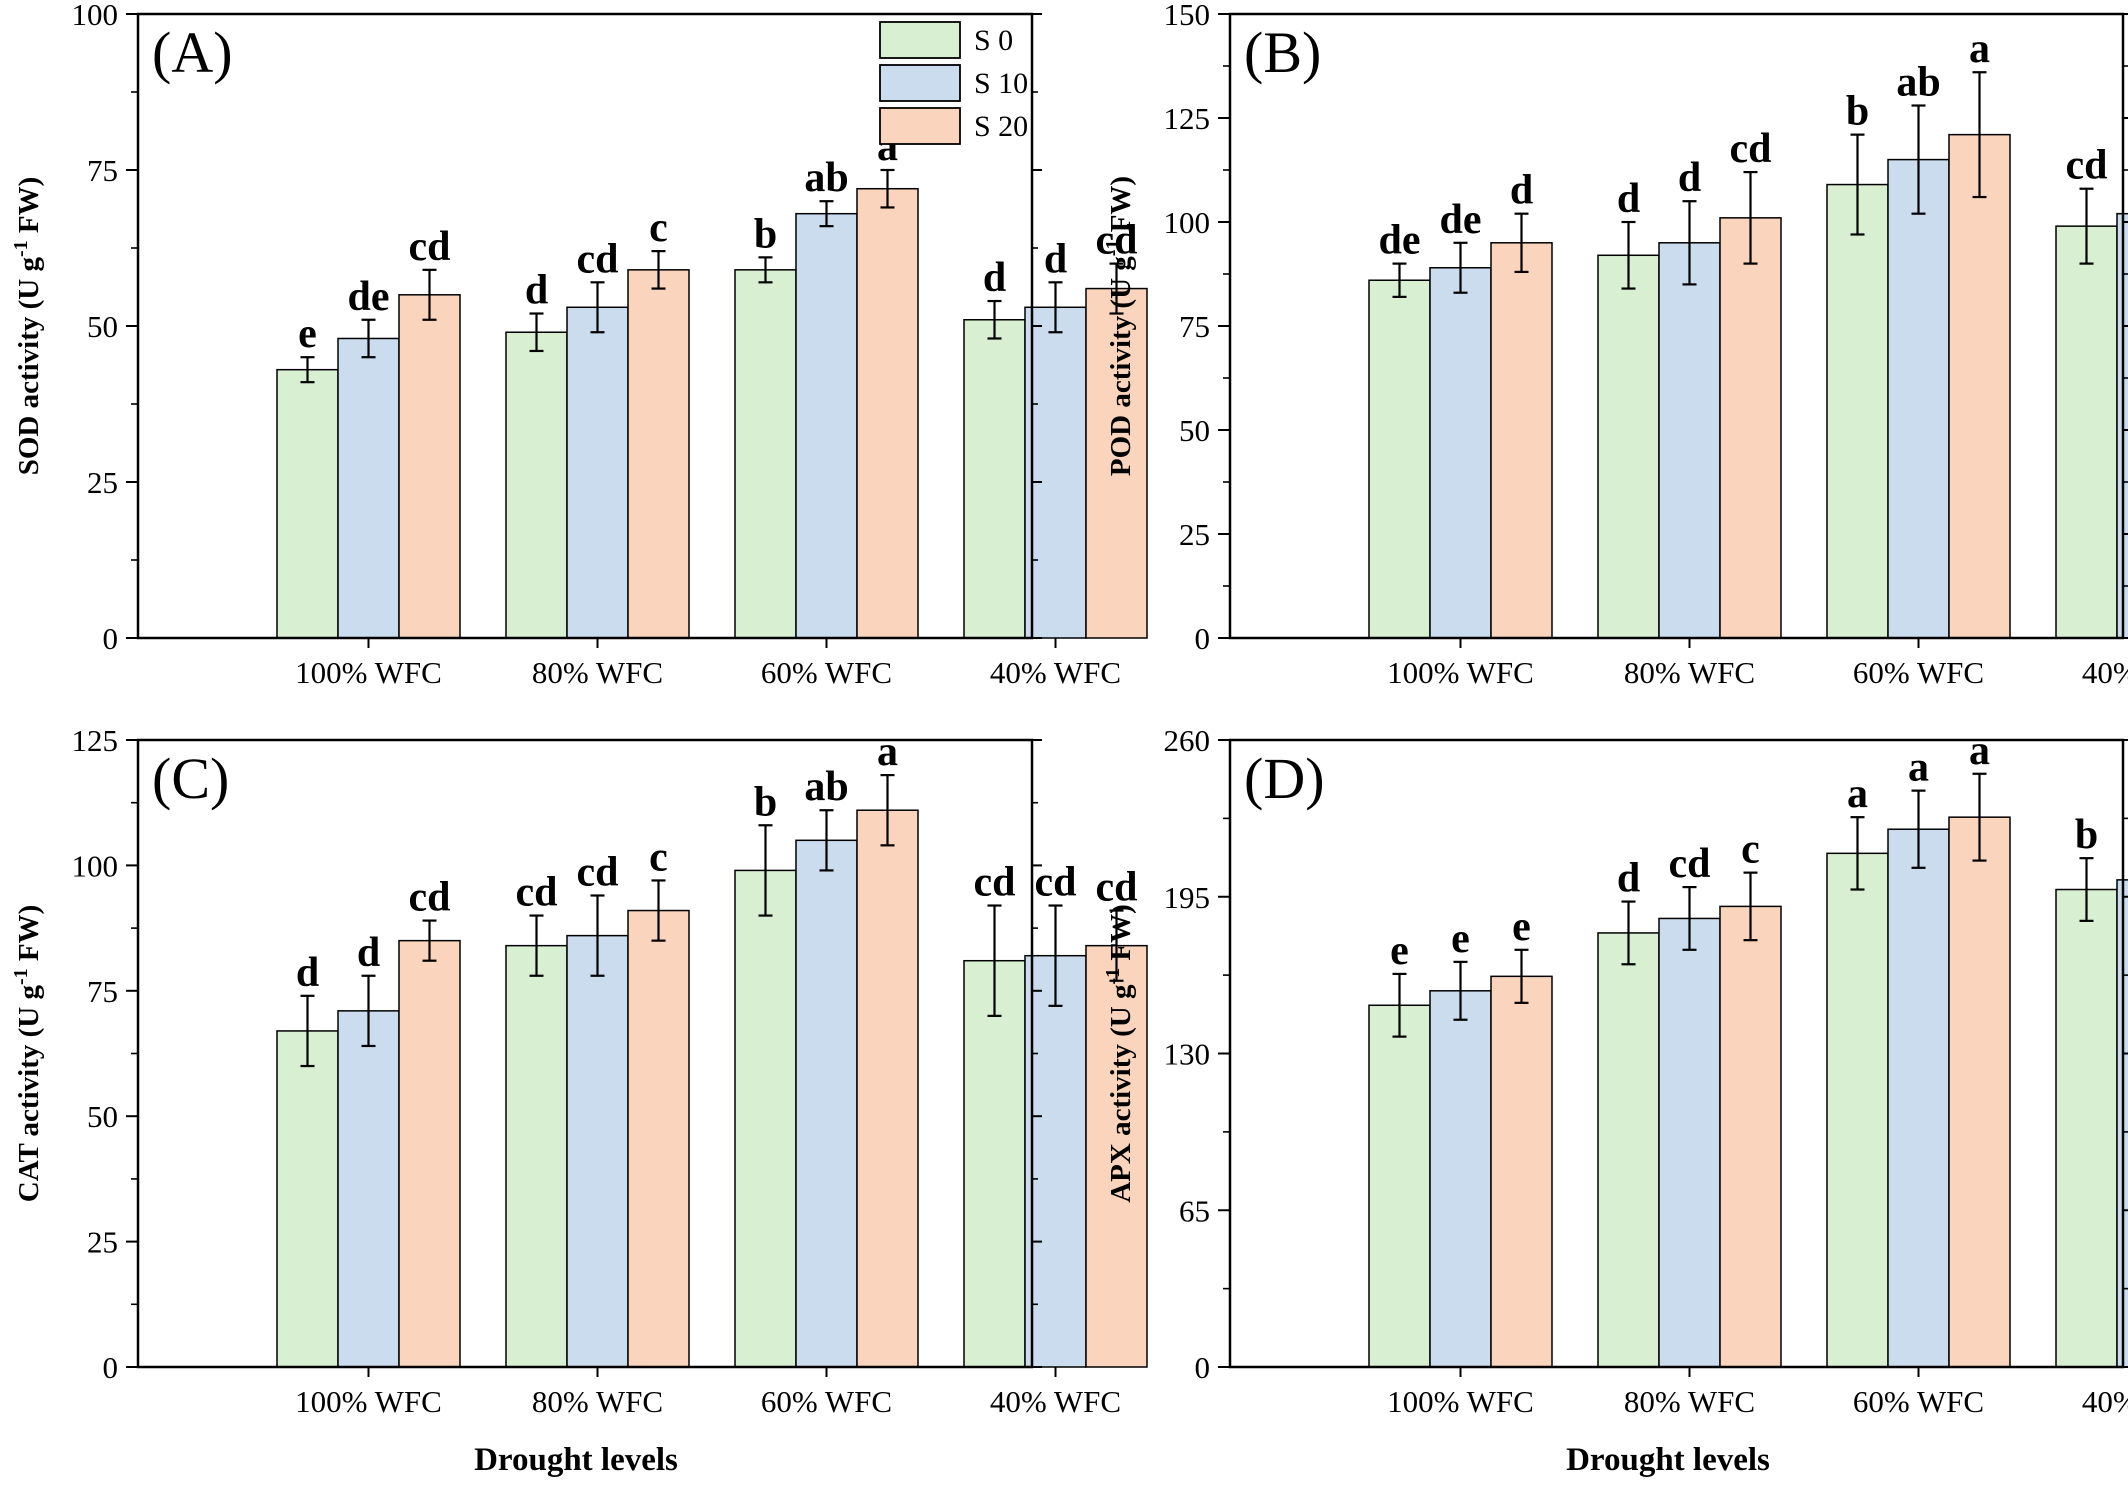  Describe the element at coordinates (576, 1460) in the screenshot. I see `x-axis-title-left: Drought levels` at that location.